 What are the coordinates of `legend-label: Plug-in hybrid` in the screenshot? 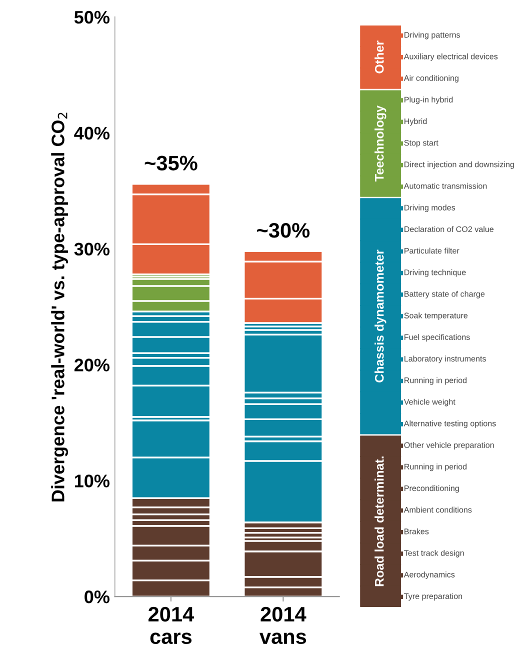 It's located at (428, 100).